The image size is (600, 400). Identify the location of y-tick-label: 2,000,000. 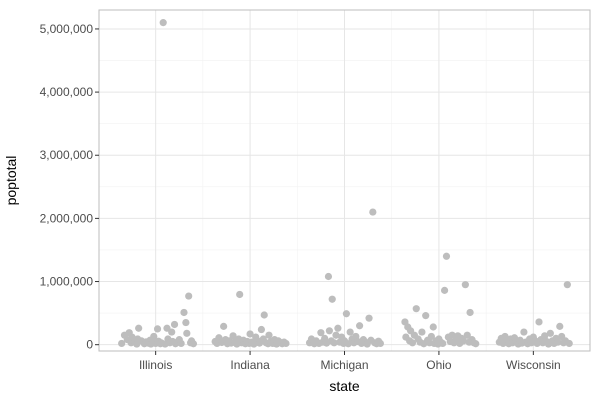
(67, 218).